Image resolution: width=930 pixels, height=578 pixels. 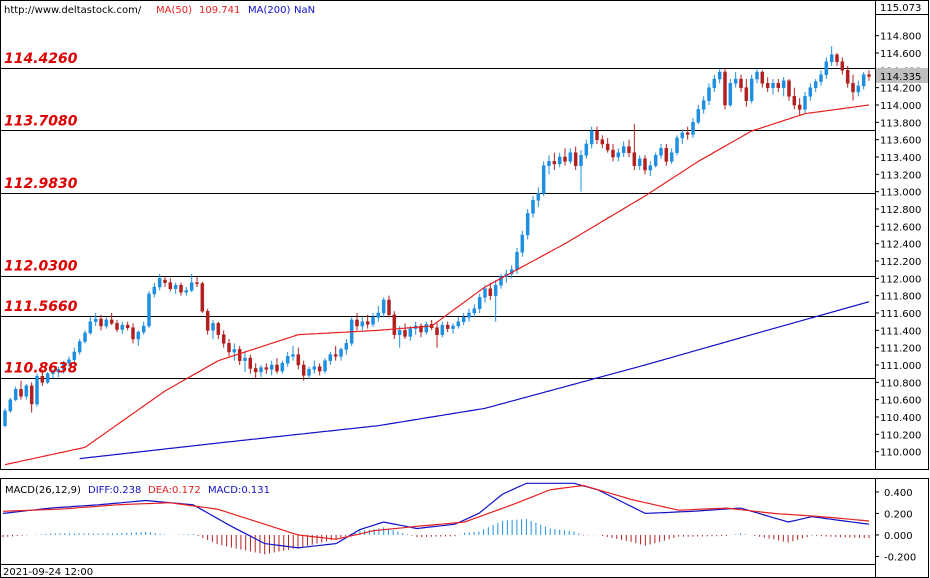 What do you see at coordinates (41, 121) in the screenshot?
I see `level-label-1: 113.7080` at bounding box center [41, 121].